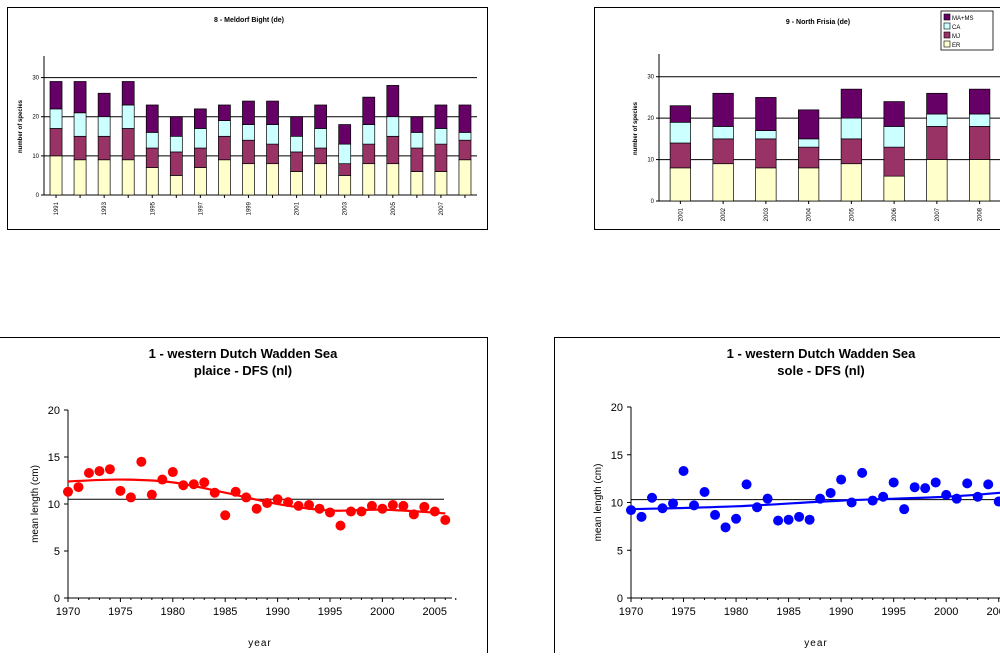 This screenshot has height=659, width=1000. What do you see at coordinates (35, 118) in the screenshot?
I see `y-tick-label: 20` at bounding box center [35, 118].